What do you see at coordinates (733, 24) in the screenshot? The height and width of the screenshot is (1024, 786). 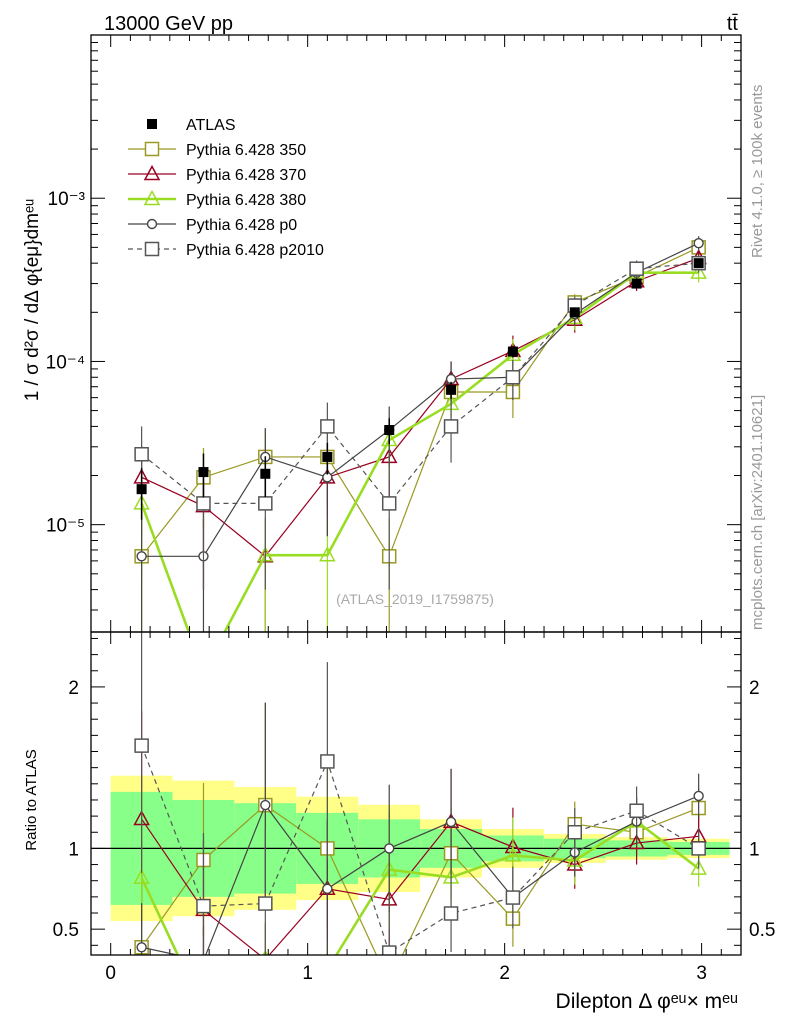 I see `process-label: tt̄` at bounding box center [733, 24].